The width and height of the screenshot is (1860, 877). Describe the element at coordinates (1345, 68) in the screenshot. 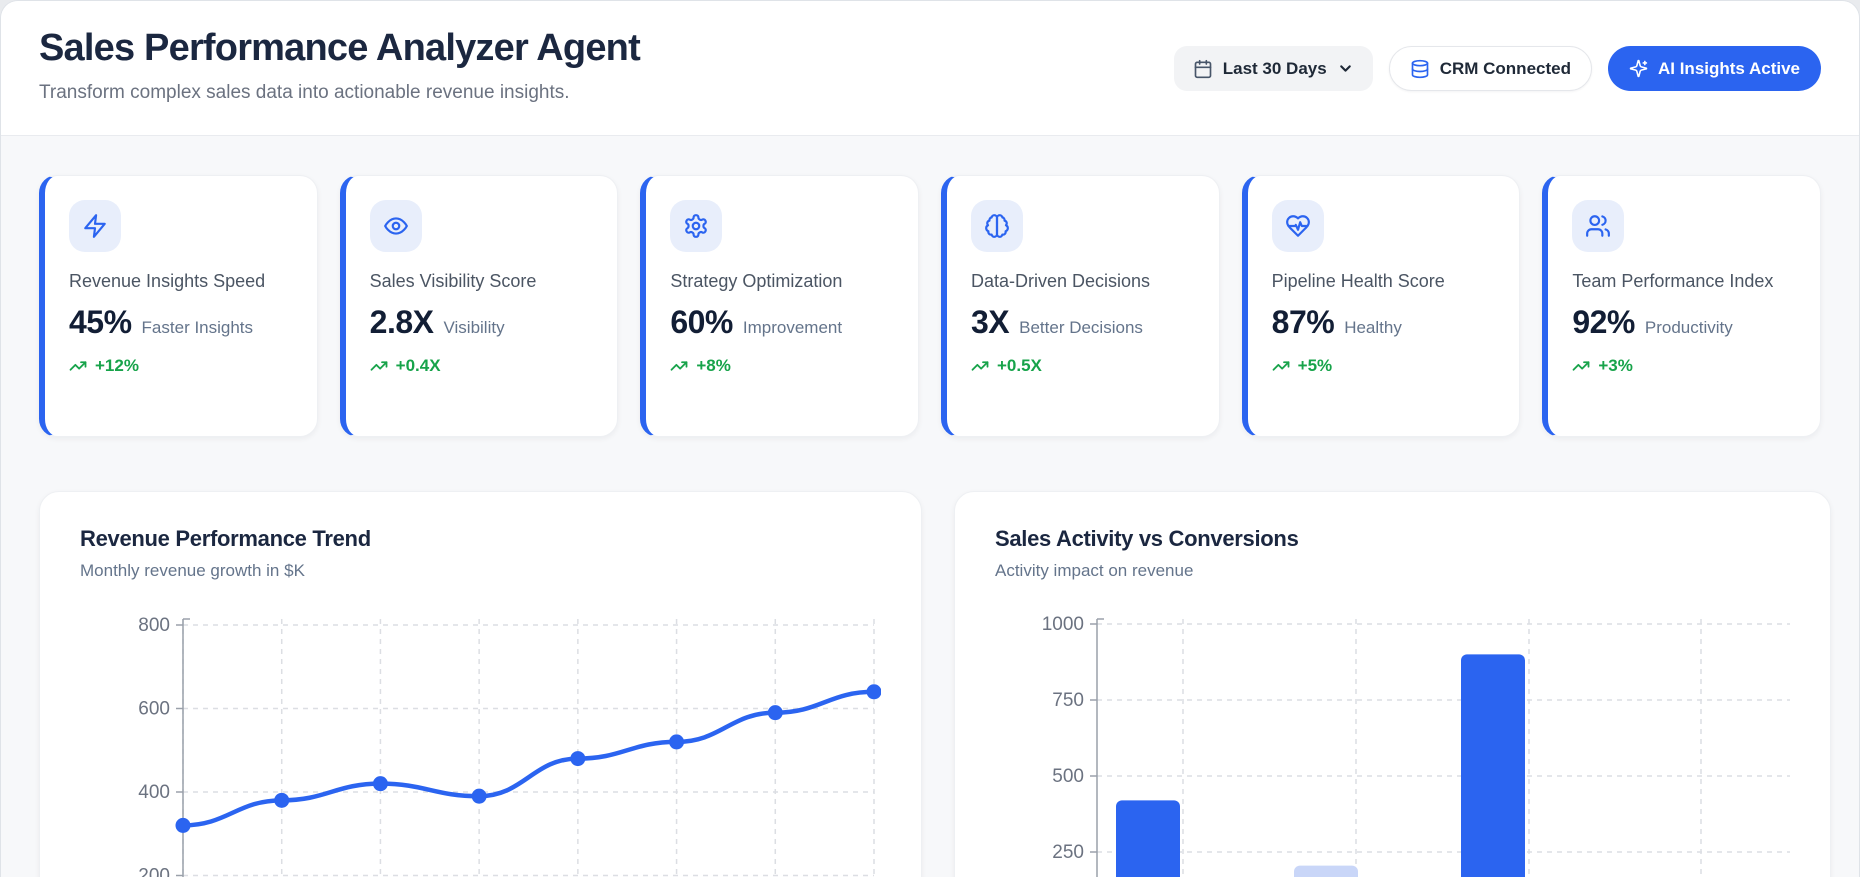

I see `chevron-down-icon` at that location.